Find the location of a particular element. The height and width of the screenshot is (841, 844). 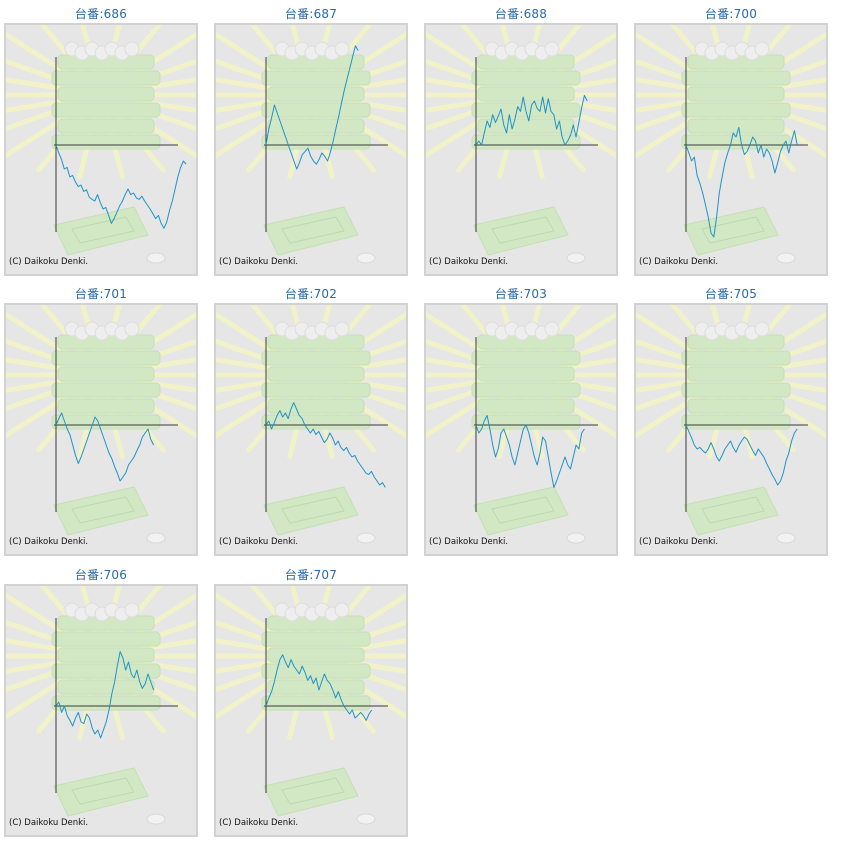

chart-card: 台番:687 (C) Daikoku Denki. is located at coordinates (311, 138).